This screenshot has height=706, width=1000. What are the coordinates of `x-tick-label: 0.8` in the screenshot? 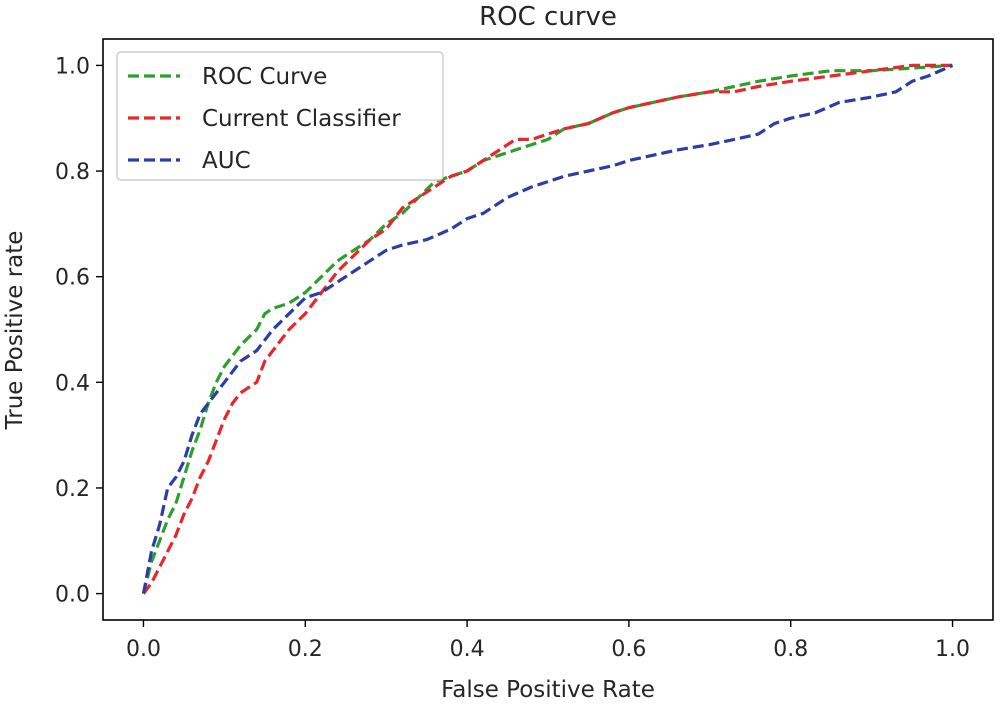 It's located at (790, 649).